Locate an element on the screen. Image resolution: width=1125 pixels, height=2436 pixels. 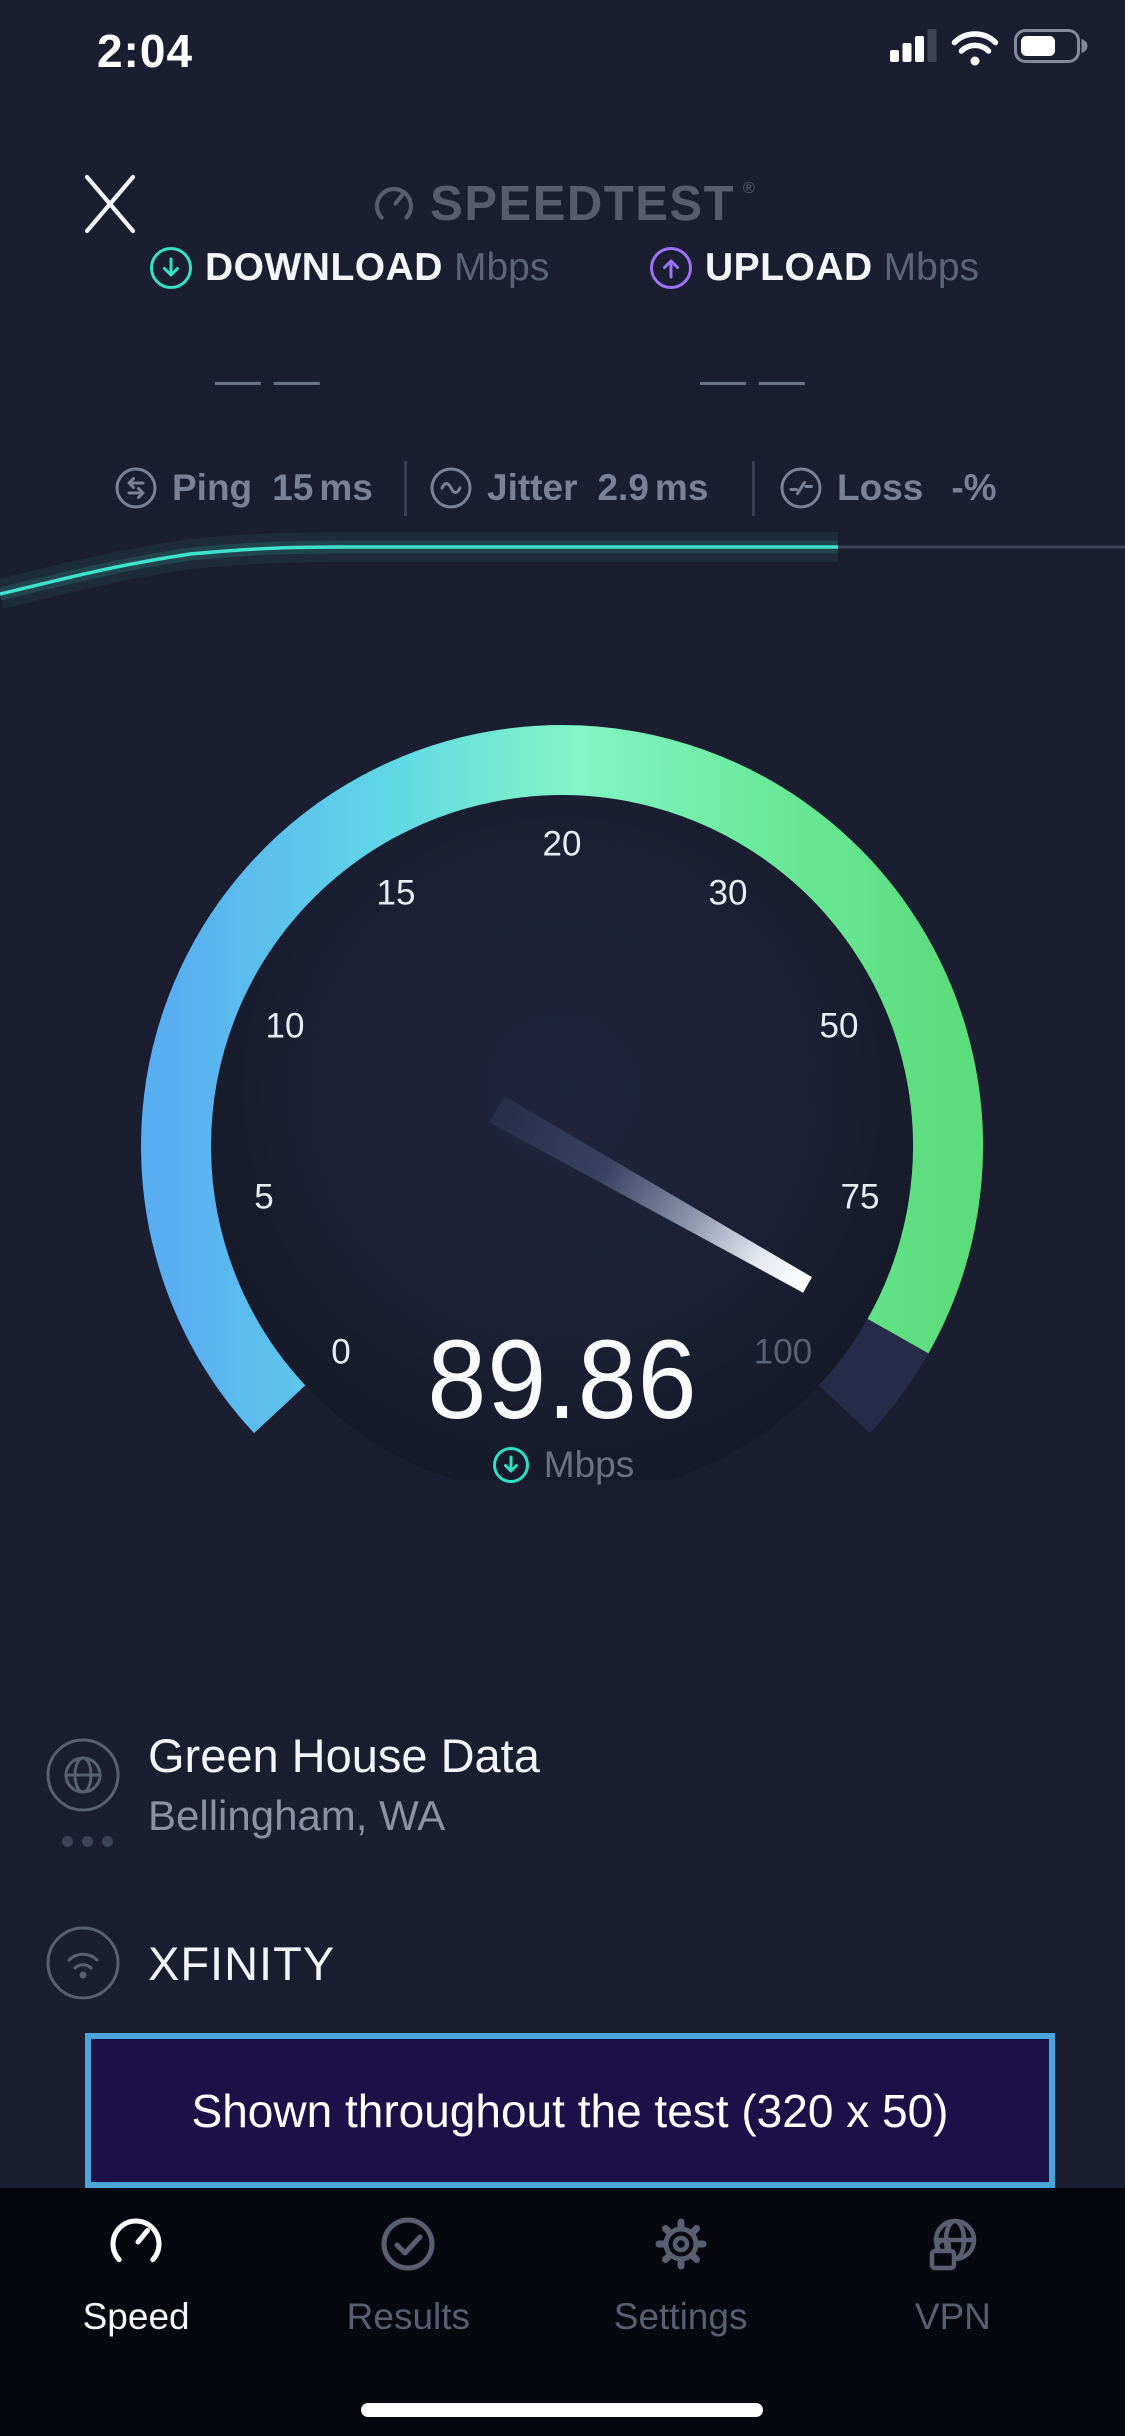
ad-text: Shown throughout the test (320 x 50) is located at coordinates (570, 2110).